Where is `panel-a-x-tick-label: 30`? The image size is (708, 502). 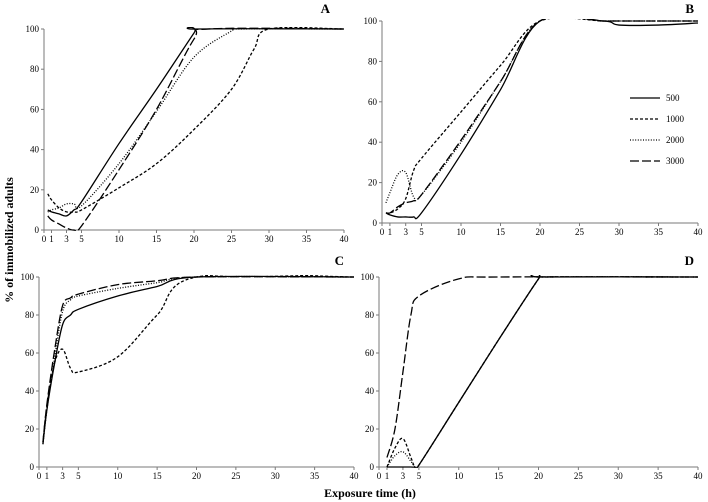
panel-a-x-tick-label: 30 is located at coordinates (270, 239).